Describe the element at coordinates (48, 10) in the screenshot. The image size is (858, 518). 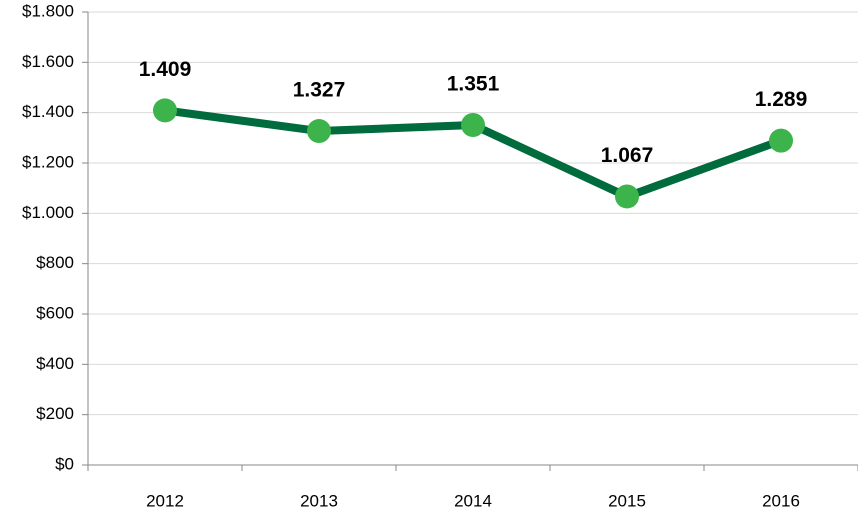
I see `y-tick-label: $1.800` at that location.